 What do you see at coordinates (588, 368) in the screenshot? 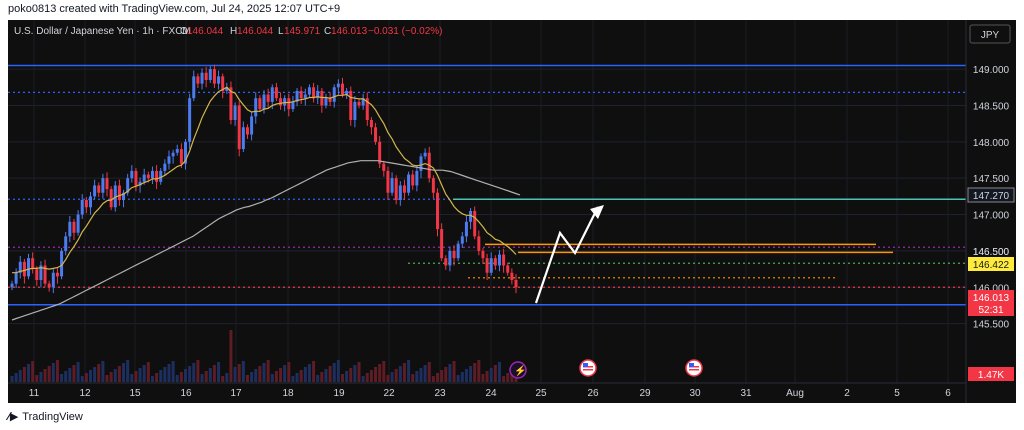
I see `us-flag-event-icon` at bounding box center [588, 368].